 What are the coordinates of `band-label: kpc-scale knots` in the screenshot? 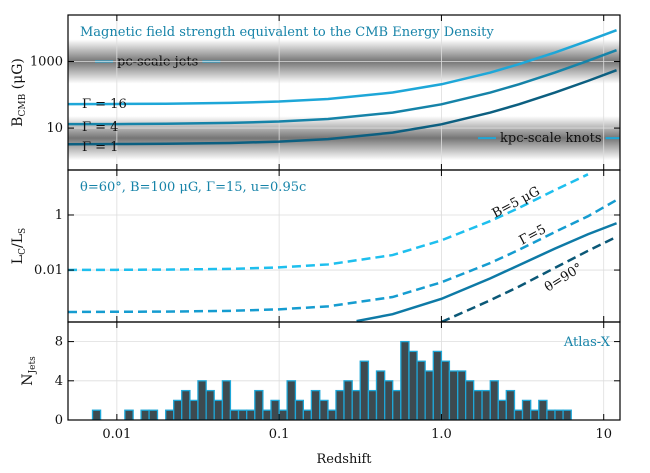 It's located at (551, 138).